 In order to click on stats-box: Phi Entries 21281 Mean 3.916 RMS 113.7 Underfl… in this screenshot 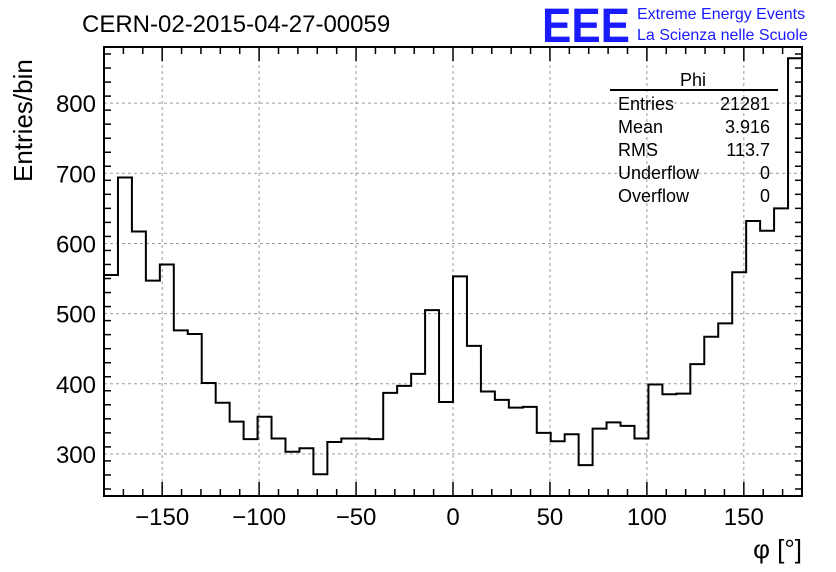, I will do `click(694, 138)`.